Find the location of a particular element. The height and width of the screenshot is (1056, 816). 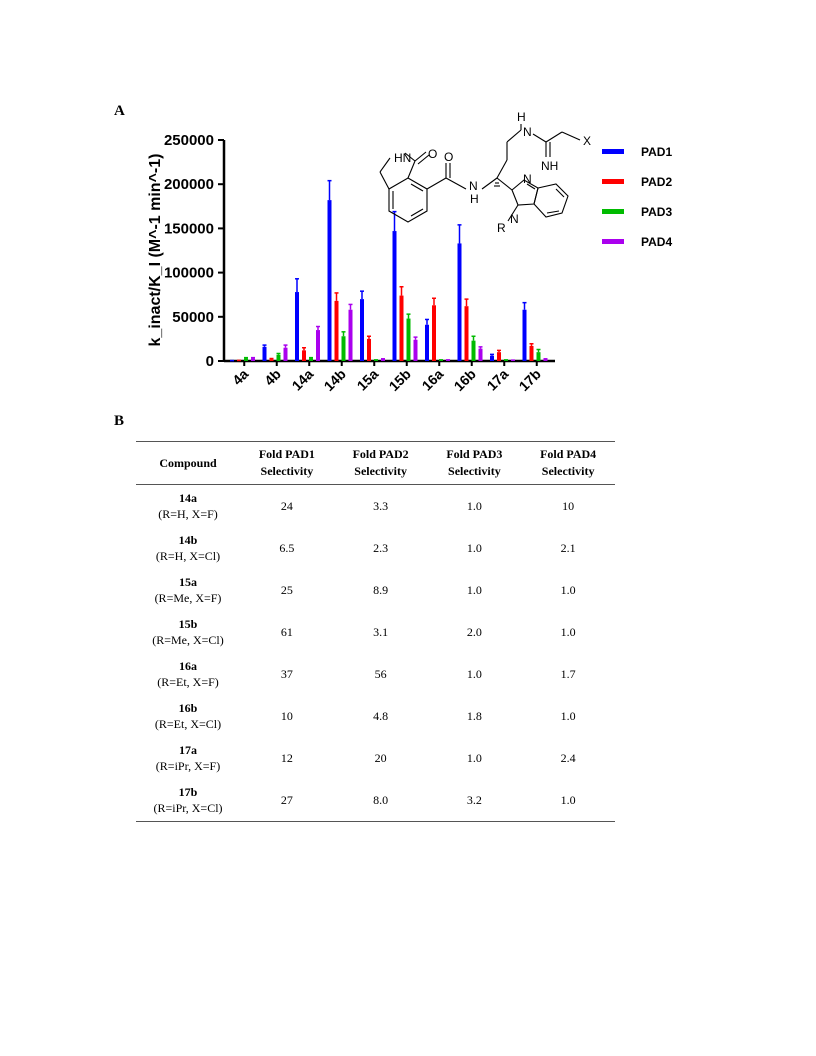

panel-b-label: B is located at coordinates (119, 421).